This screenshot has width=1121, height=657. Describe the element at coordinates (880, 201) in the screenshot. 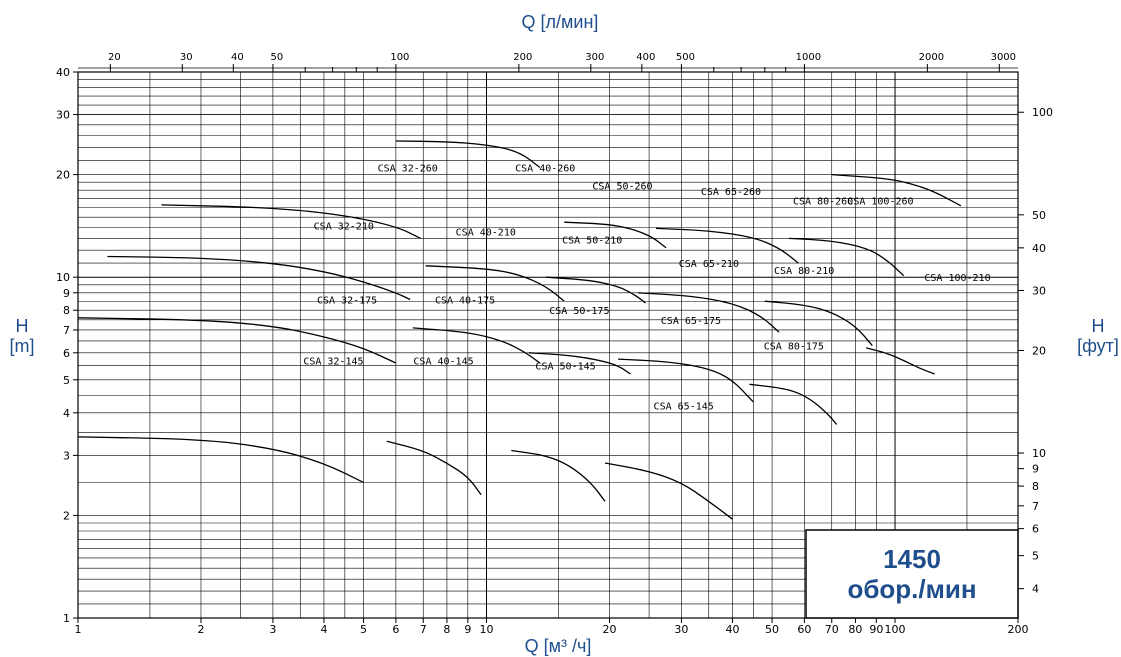

I see `curve-label: CSA 100-260` at that location.